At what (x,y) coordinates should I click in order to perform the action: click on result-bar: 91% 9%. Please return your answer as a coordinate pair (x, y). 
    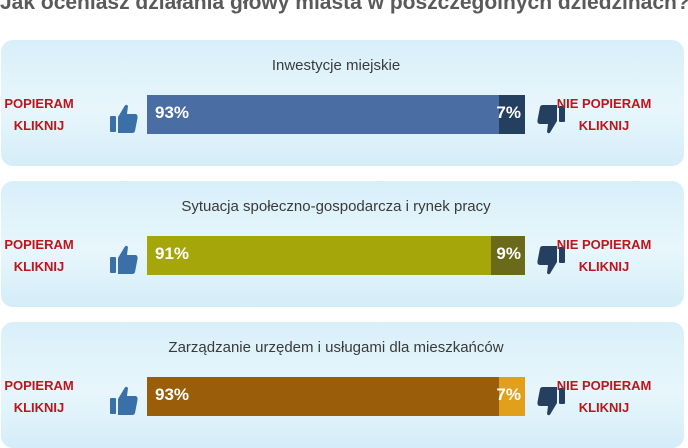
    Looking at the image, I should click on (336, 255).